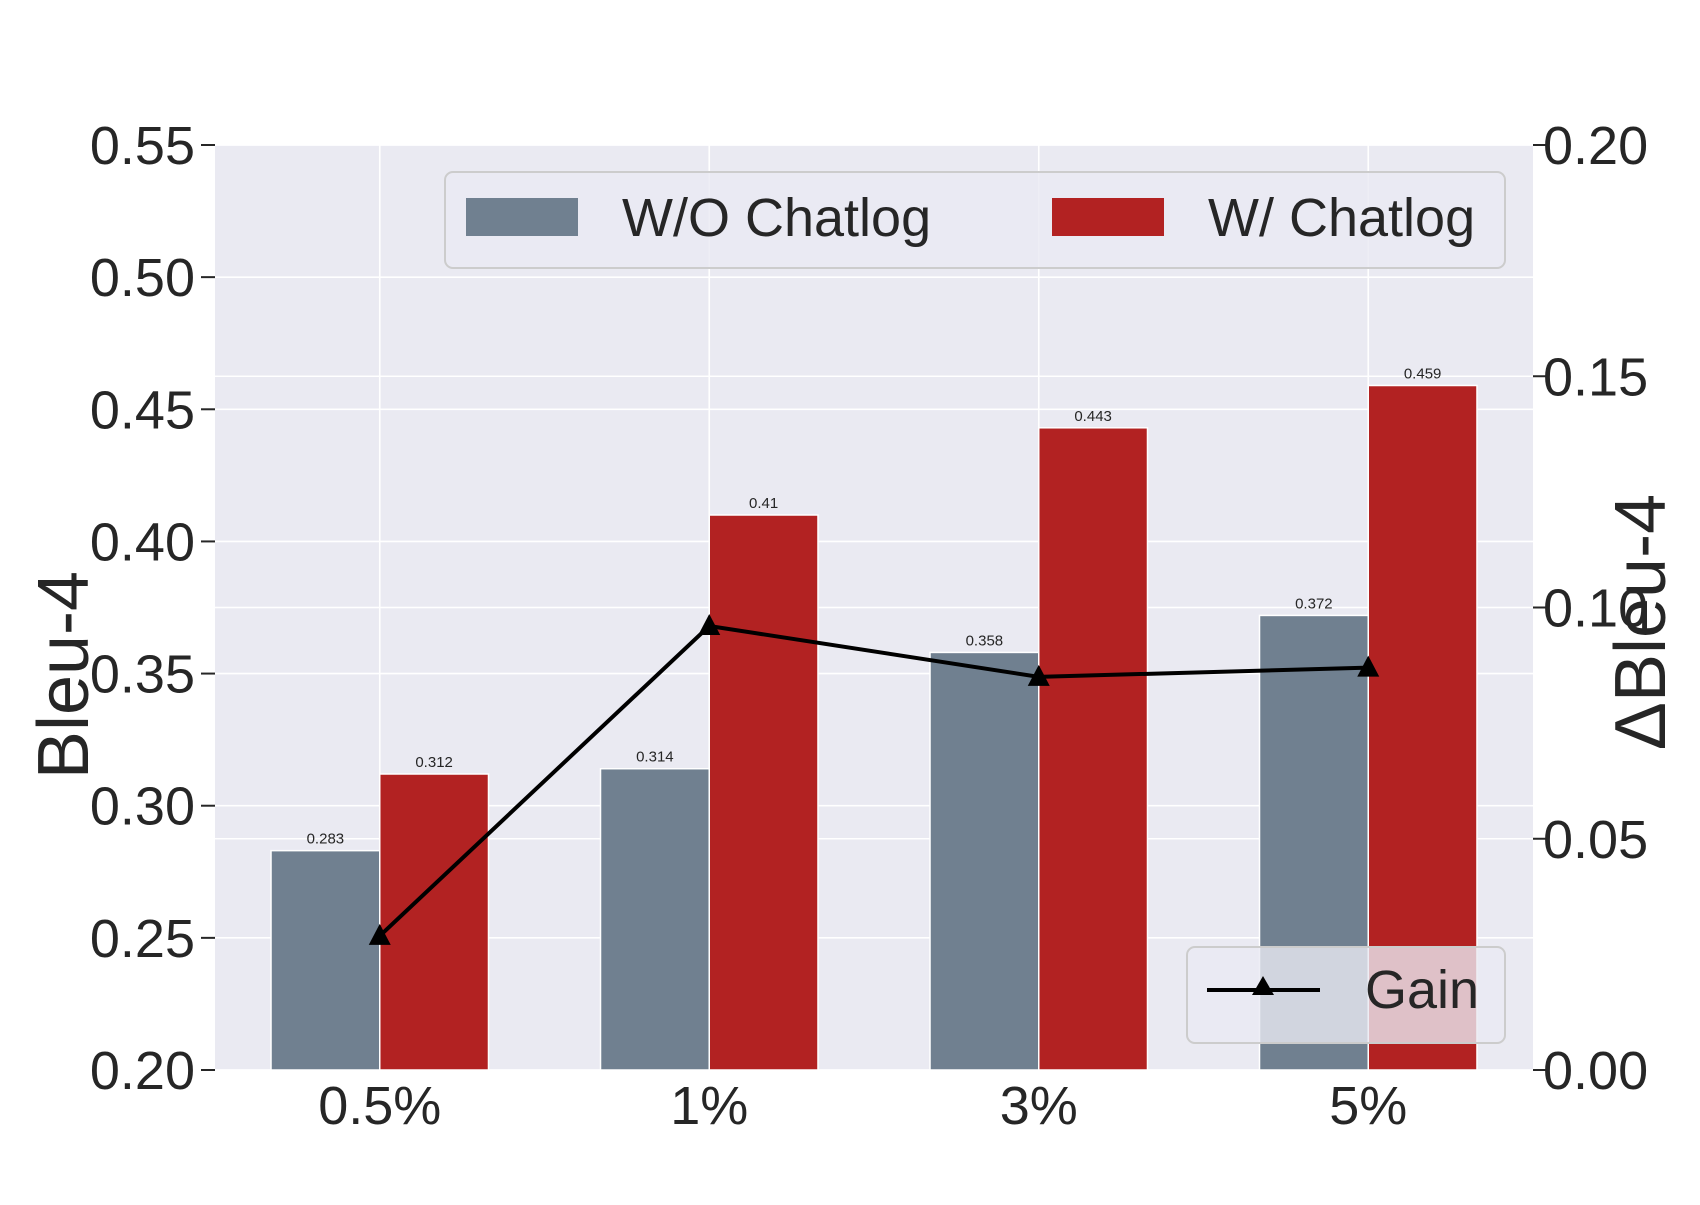 This screenshot has width=1700, height=1205. What do you see at coordinates (434, 762) in the screenshot?
I see `bar-value-label: 0.312` at bounding box center [434, 762].